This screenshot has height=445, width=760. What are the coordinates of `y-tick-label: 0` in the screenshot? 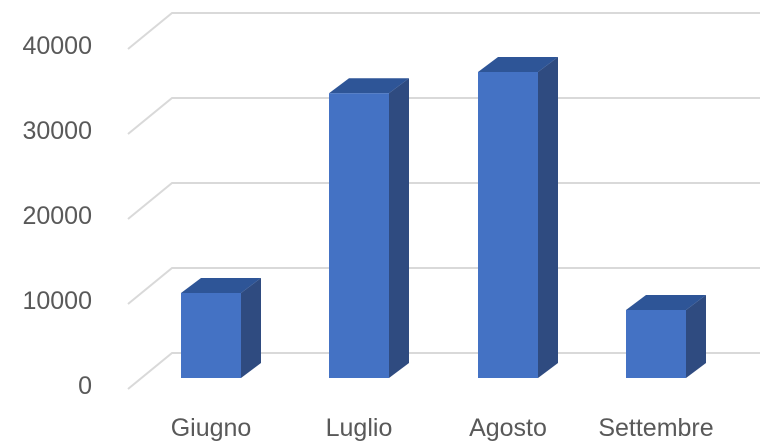 It's located at (85, 386).